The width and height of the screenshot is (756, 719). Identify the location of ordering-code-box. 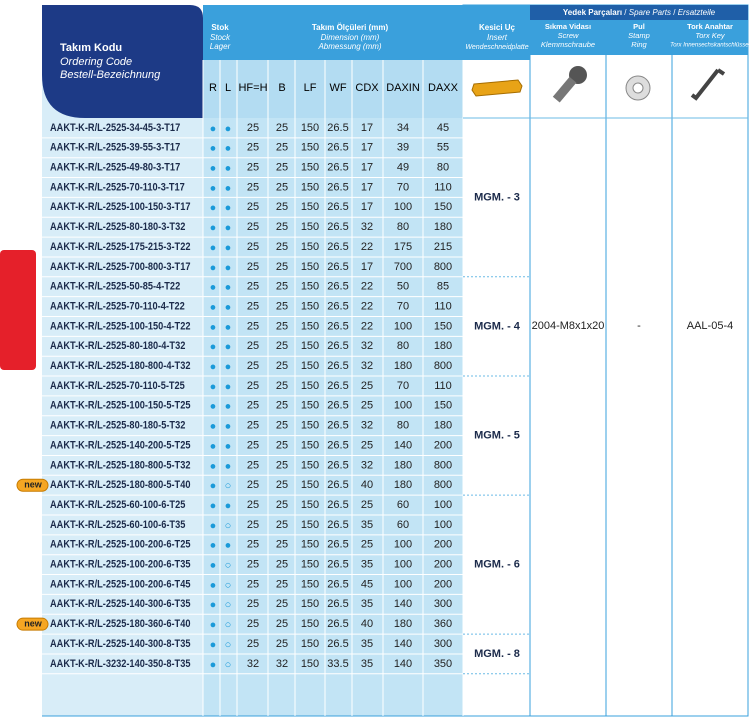
(122, 61).